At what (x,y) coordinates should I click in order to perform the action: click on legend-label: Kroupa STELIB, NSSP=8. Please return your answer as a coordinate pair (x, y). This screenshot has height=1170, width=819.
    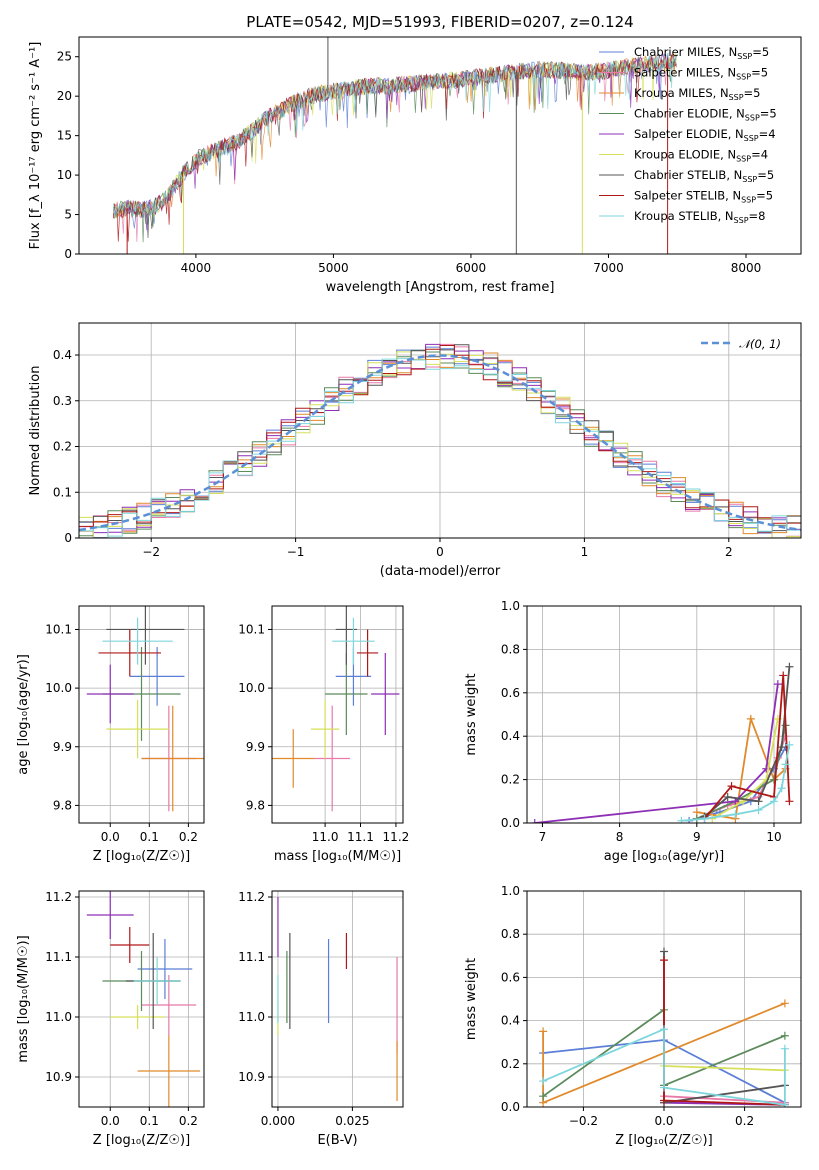
    Looking at the image, I should click on (699, 217).